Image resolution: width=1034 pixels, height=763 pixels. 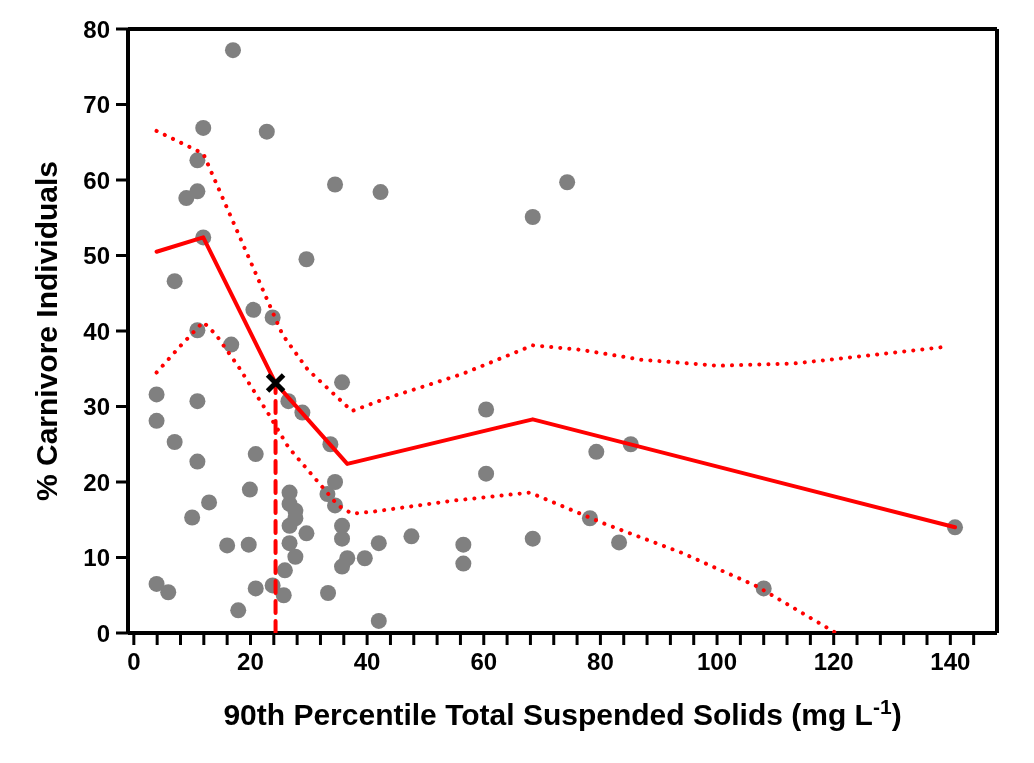 I want to click on x-axis-title: 90th Percentile Total Suspended Solids (mg L$^{-1}$), so click(x=562, y=712).